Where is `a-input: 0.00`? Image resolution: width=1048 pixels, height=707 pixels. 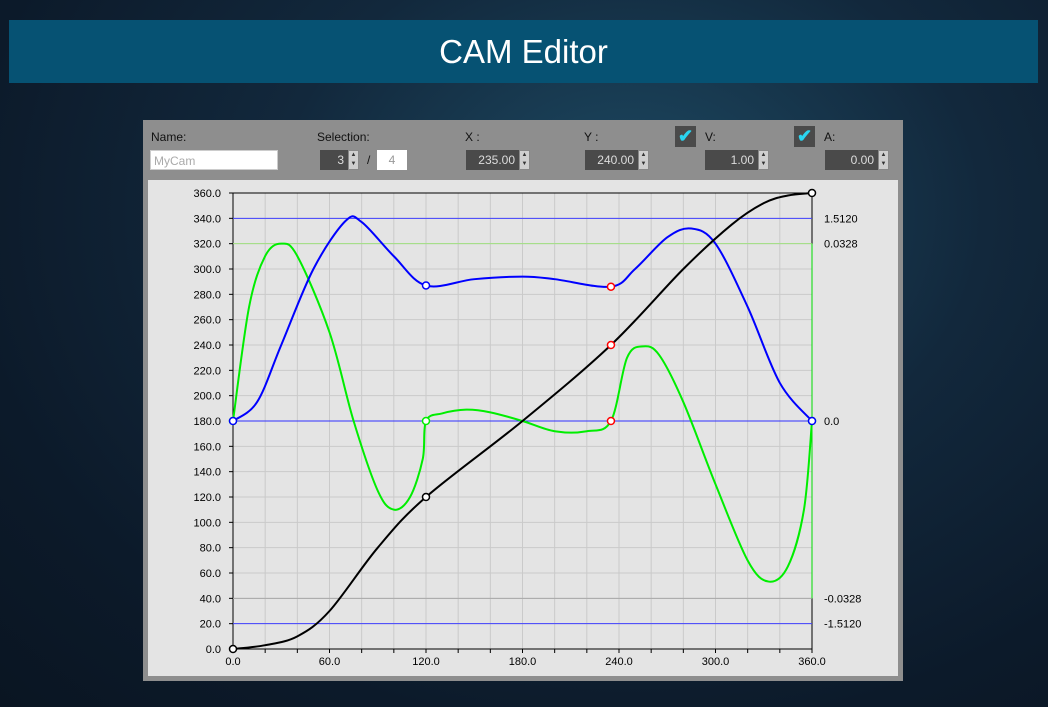
a-input: 0.00 is located at coordinates (851, 160).